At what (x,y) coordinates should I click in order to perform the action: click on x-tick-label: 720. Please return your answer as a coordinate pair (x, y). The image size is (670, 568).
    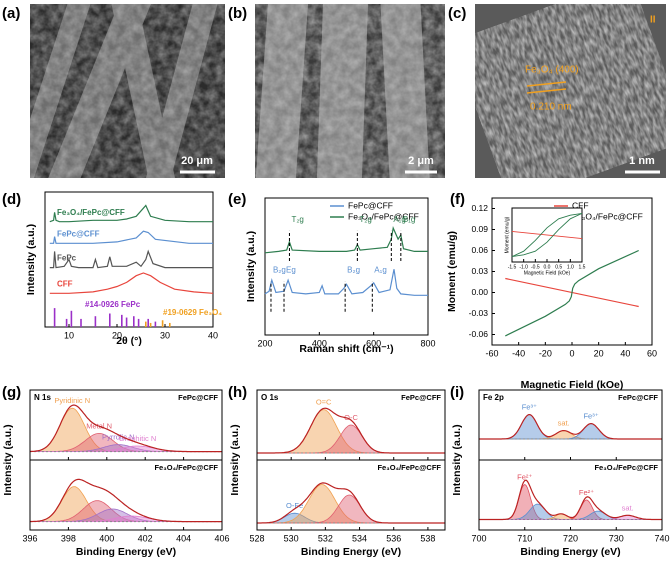
    Looking at the image, I should click on (570, 538).